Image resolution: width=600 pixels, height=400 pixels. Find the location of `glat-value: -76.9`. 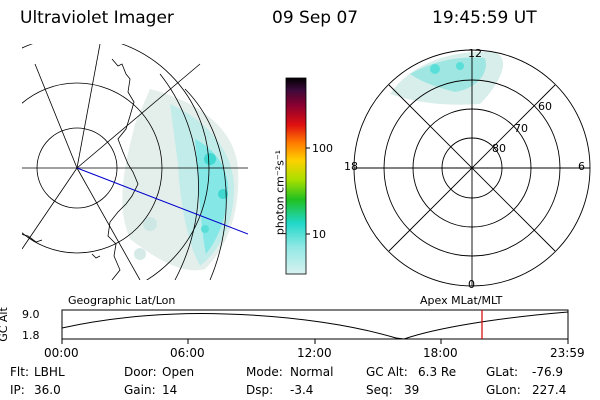

glat-value: -76.9 is located at coordinates (548, 372).